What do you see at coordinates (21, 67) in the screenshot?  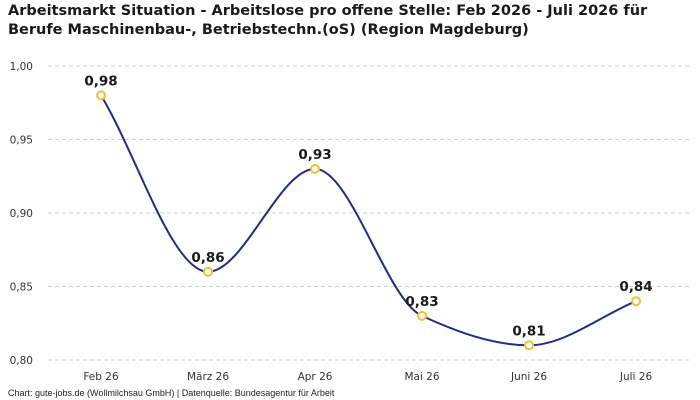 I see `y-tick-label: 1,00` at bounding box center [21, 67].